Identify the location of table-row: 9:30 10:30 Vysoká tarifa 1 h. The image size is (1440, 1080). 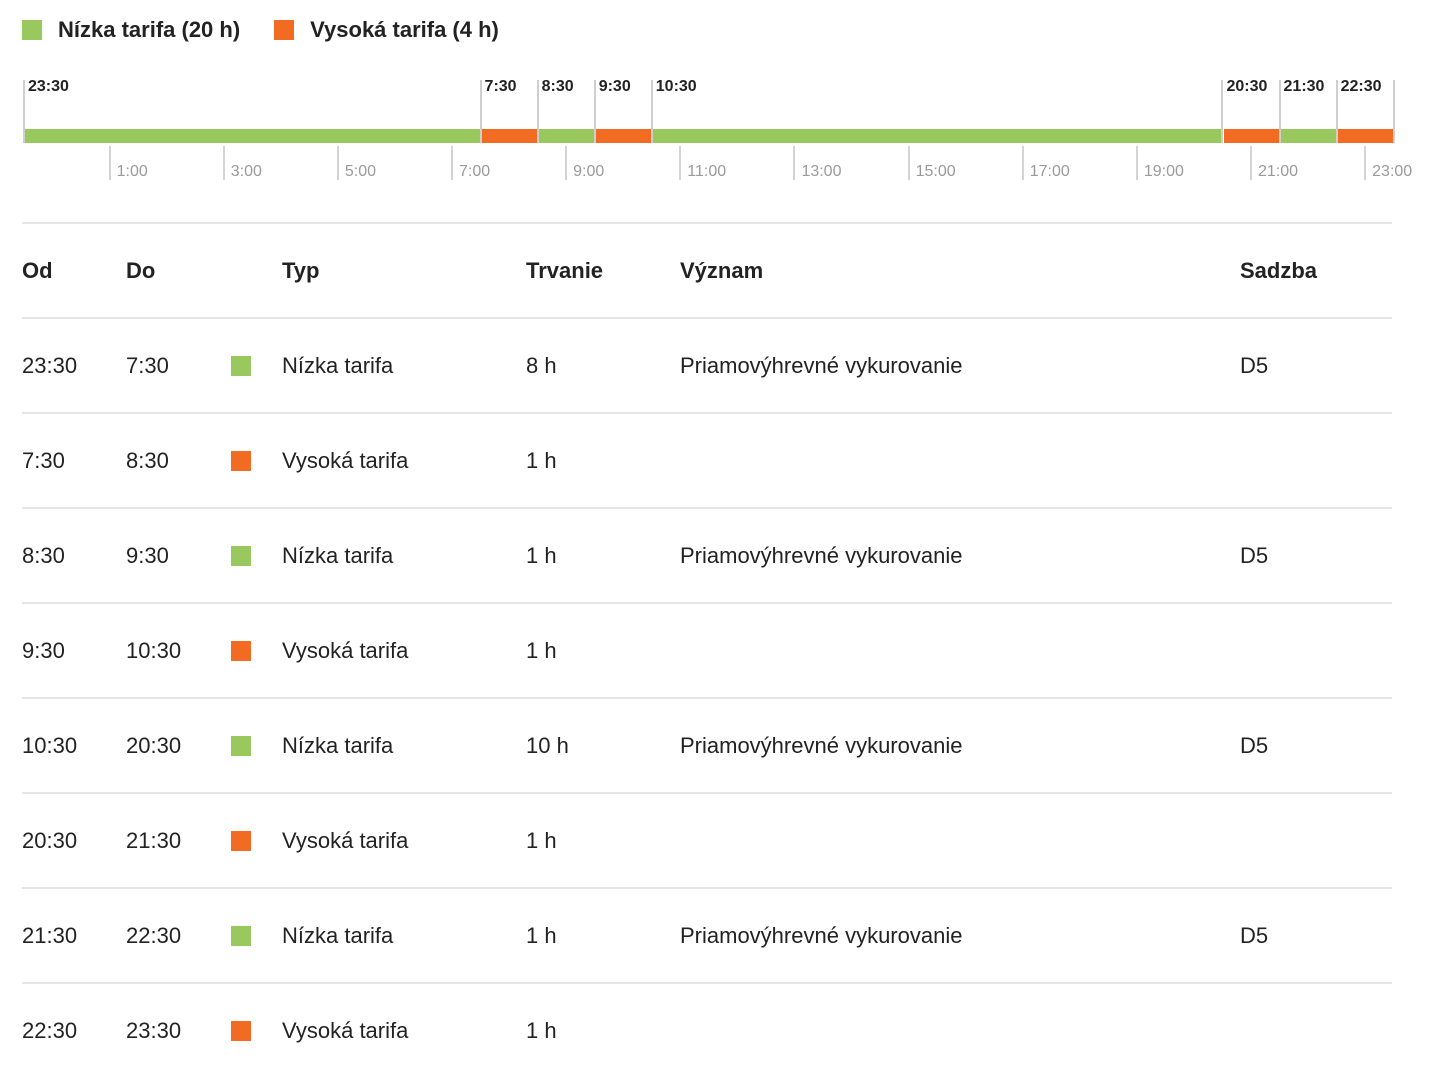
(707, 649).